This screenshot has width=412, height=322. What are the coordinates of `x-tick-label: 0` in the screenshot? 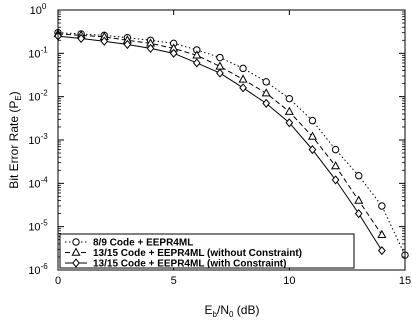 It's located at (58, 281).